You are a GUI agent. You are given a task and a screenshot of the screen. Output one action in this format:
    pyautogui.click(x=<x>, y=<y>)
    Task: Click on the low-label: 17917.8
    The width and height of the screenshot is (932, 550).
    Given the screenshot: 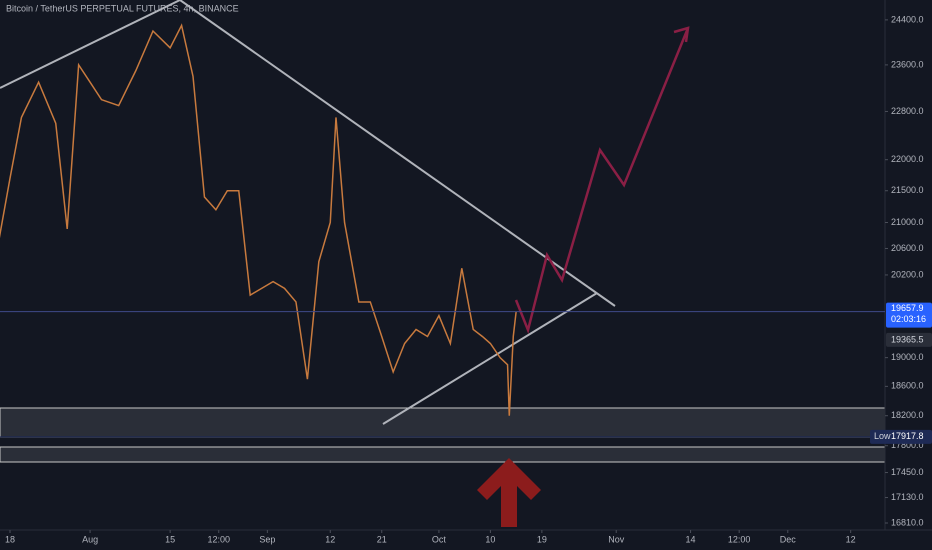 What is the action you would take?
    pyautogui.click(x=907, y=436)
    